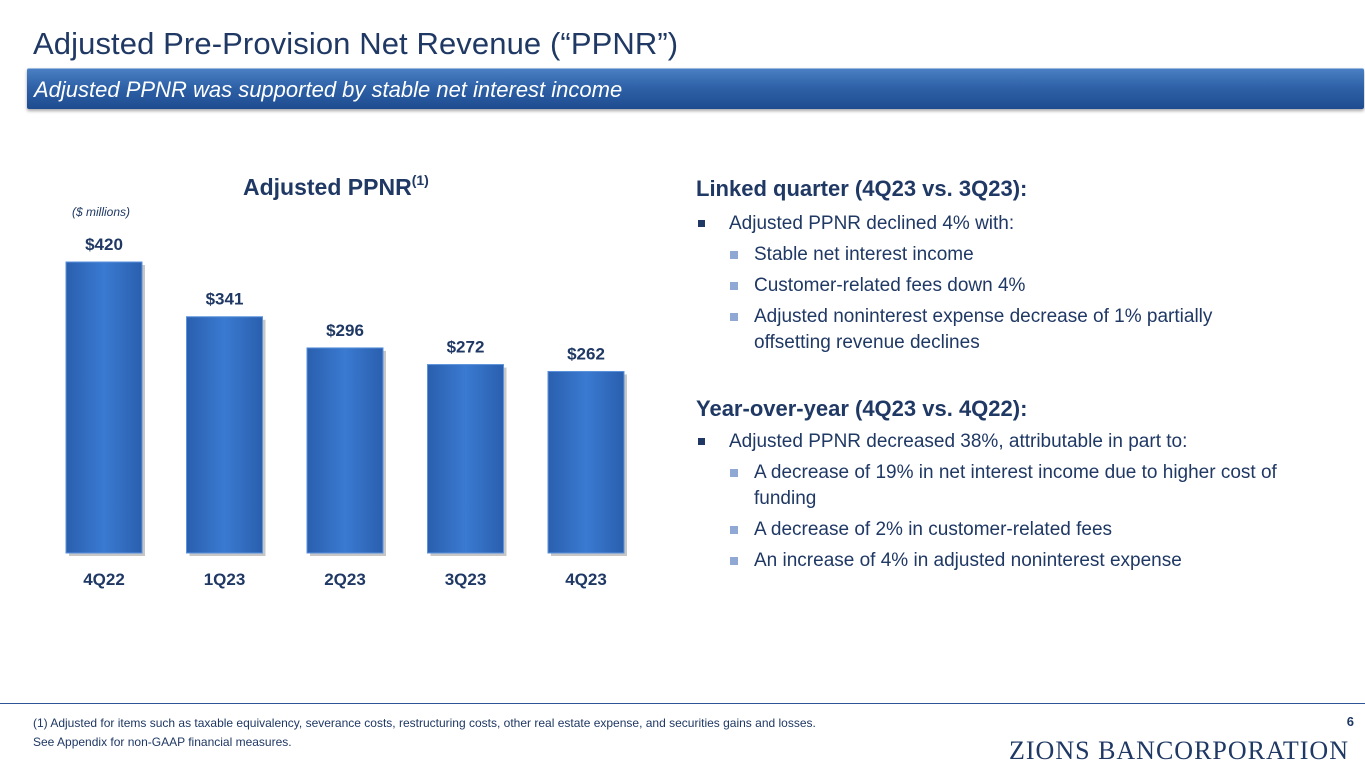 The height and width of the screenshot is (768, 1365). I want to click on bar-4Q22, so click(104, 407).